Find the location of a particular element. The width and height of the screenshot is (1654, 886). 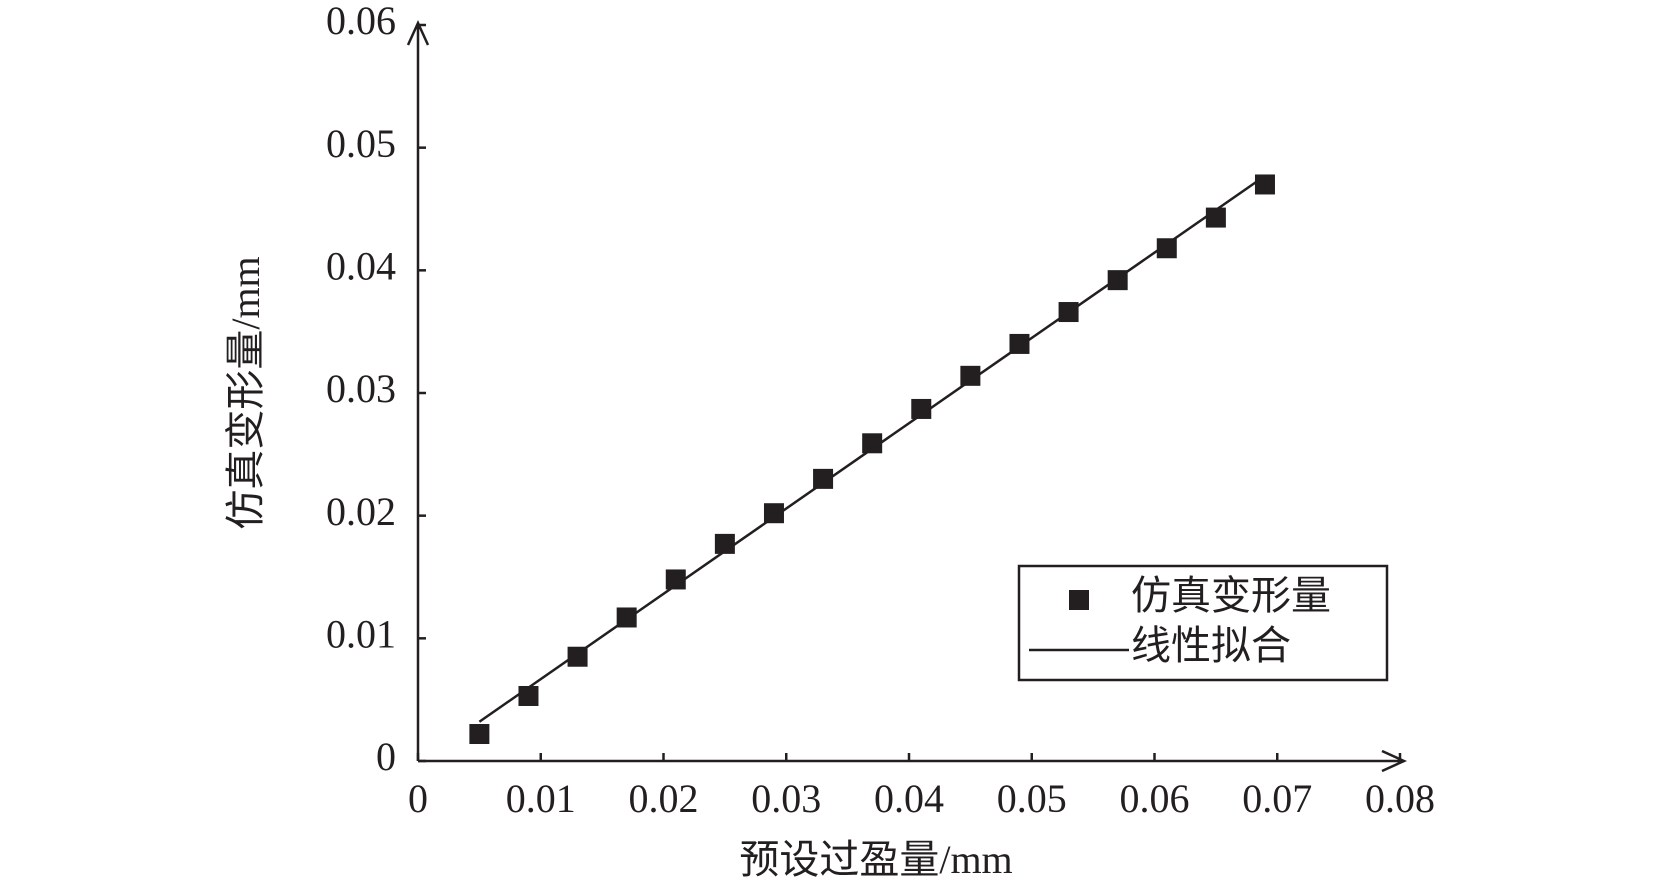

legend-label: 线性拟合 is located at coordinates (1211, 645).